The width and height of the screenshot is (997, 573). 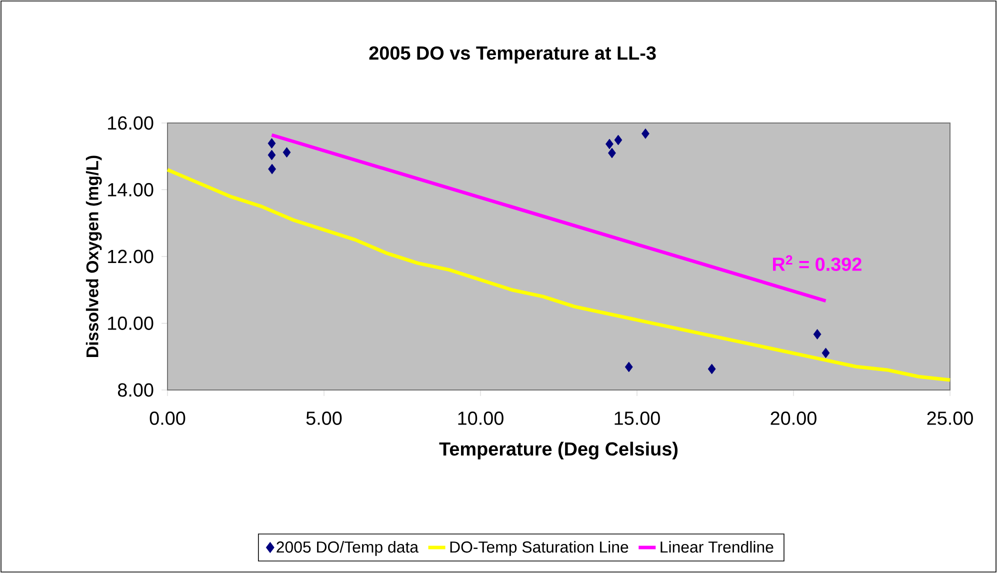 I want to click on y-tick-label: 10.00, so click(x=131, y=323).